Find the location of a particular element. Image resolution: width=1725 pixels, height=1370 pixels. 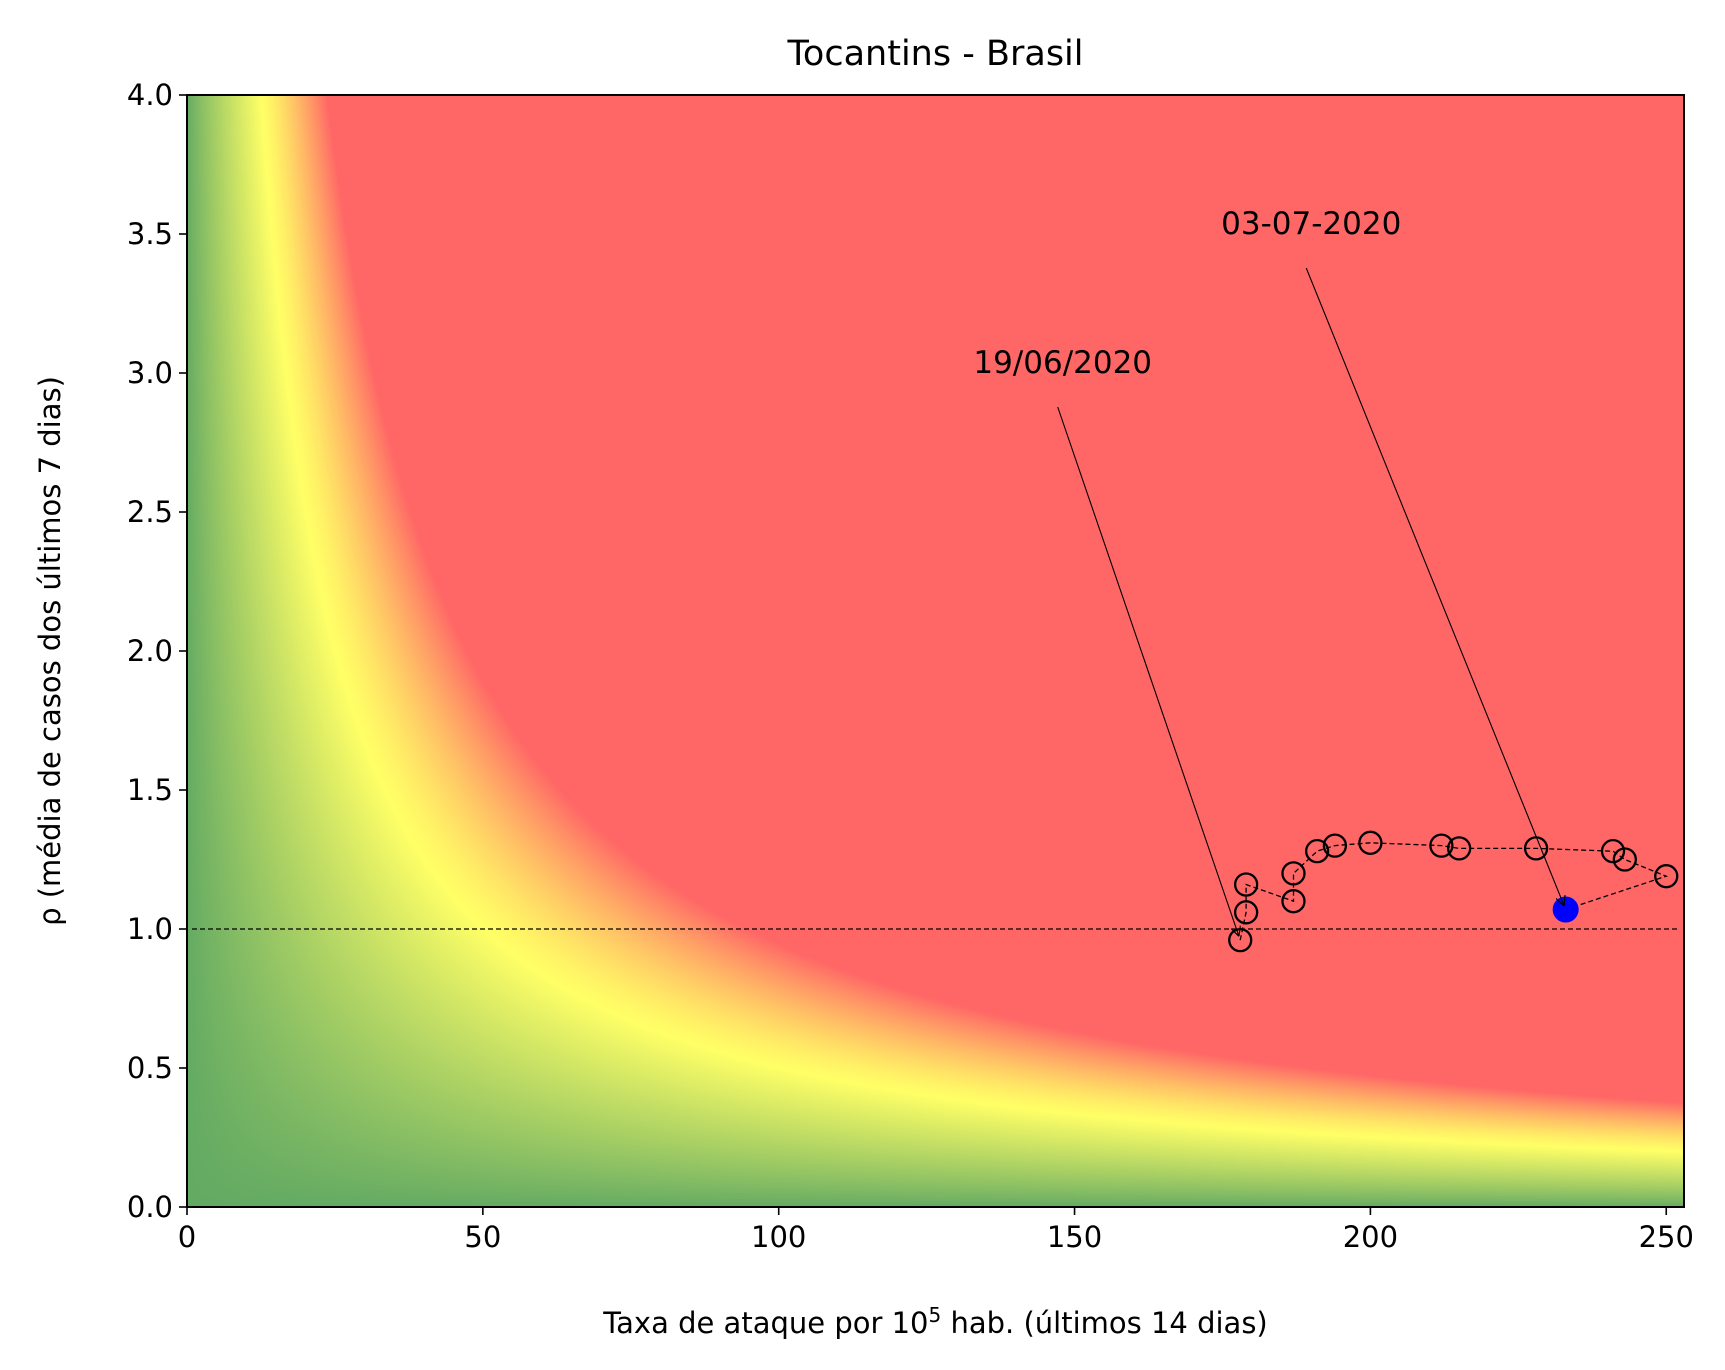

y-tick-label: 3.5 is located at coordinates (150, 234).